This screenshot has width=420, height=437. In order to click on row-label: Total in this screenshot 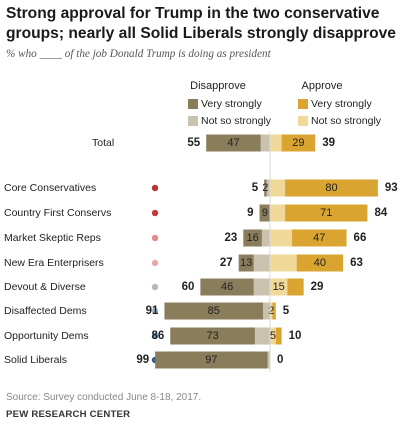, I will do `click(103, 143)`.